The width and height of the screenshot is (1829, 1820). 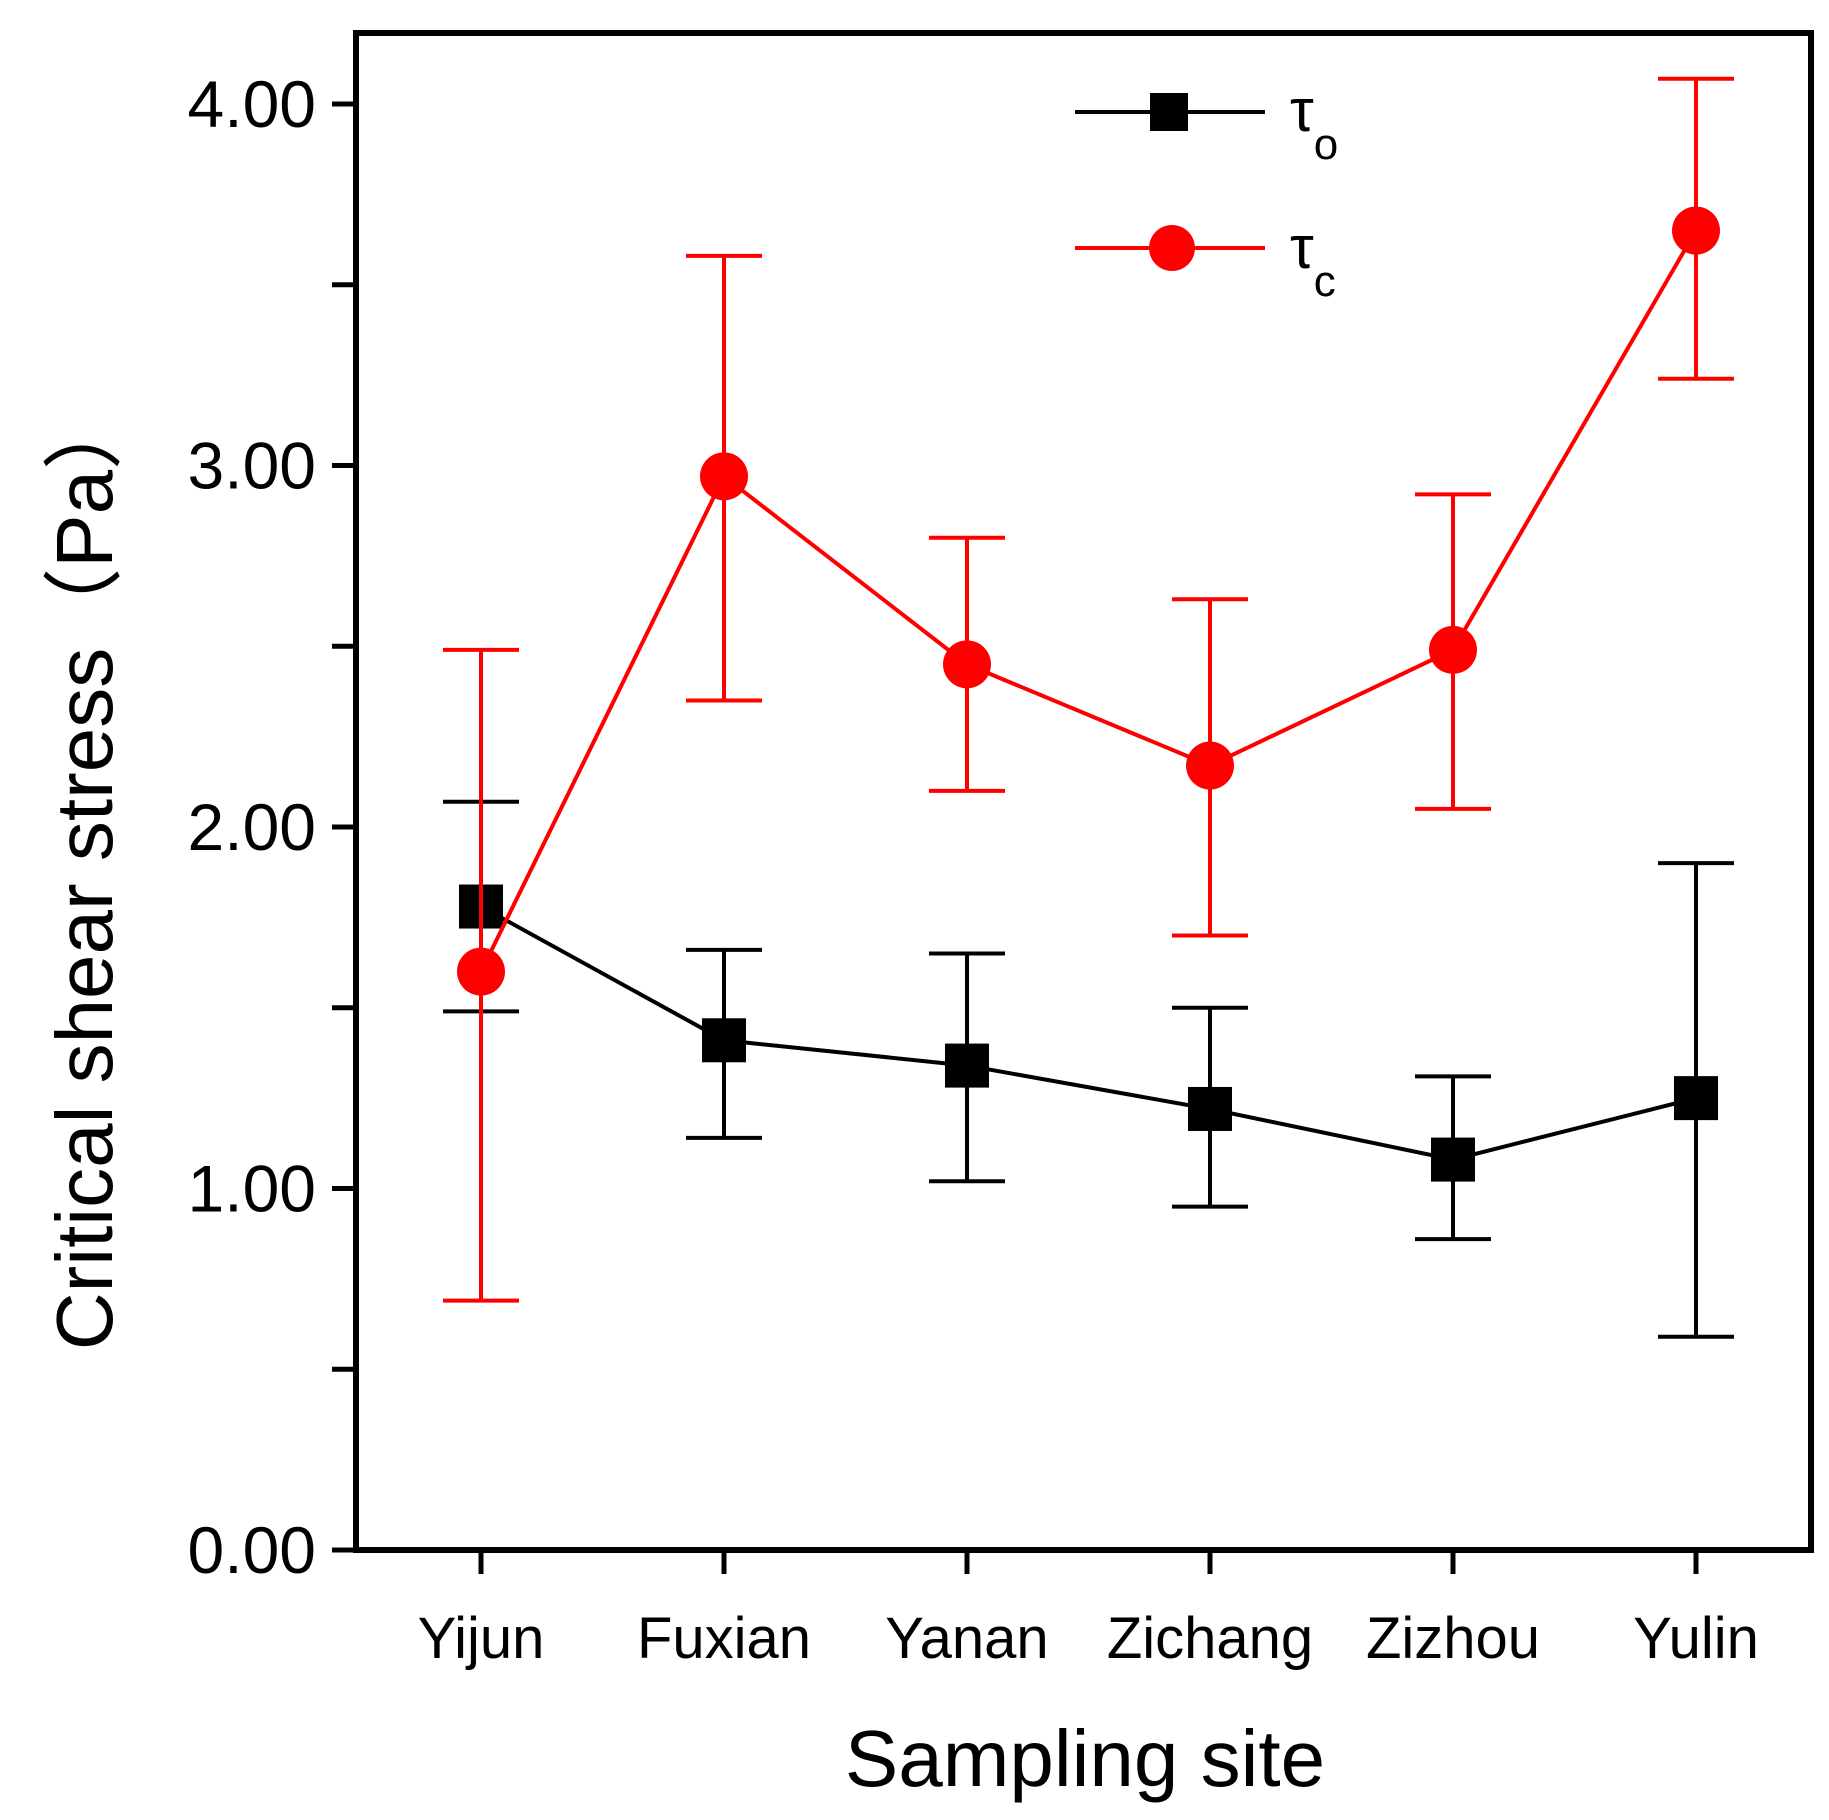 I want to click on x-tick-label: Zizhou, so click(x=1453, y=1638).